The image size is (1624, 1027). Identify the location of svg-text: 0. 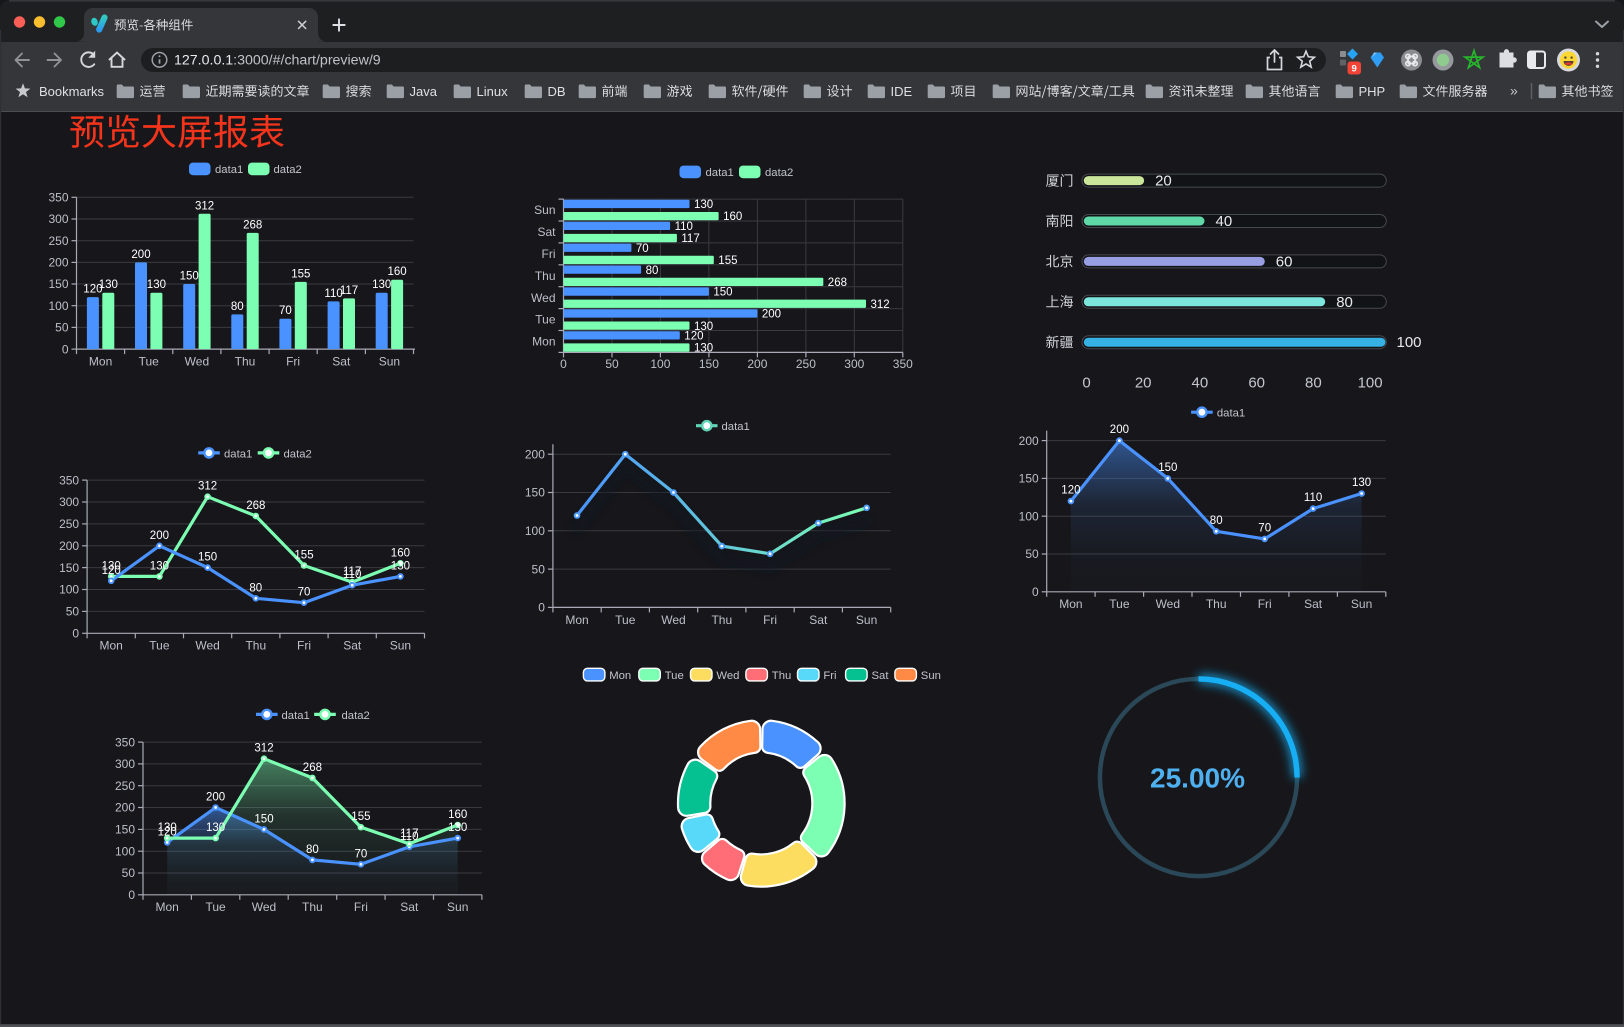
(131, 895).